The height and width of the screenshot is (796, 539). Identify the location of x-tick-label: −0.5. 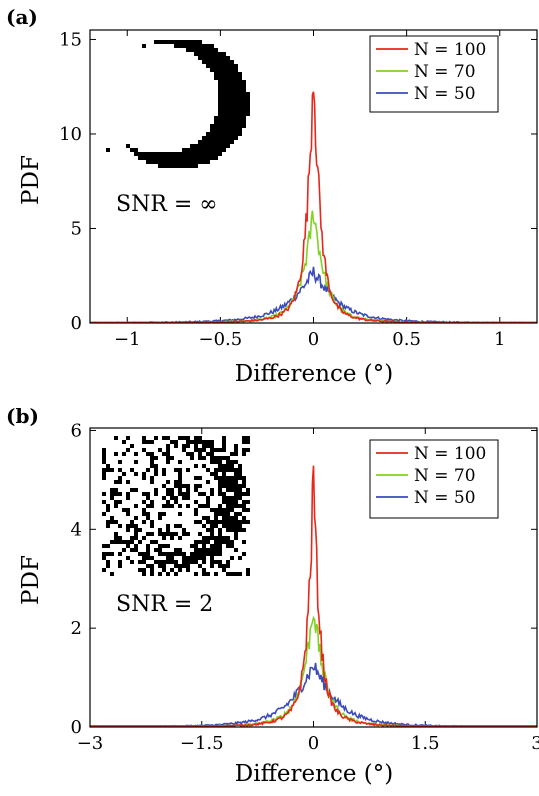
(221, 339).